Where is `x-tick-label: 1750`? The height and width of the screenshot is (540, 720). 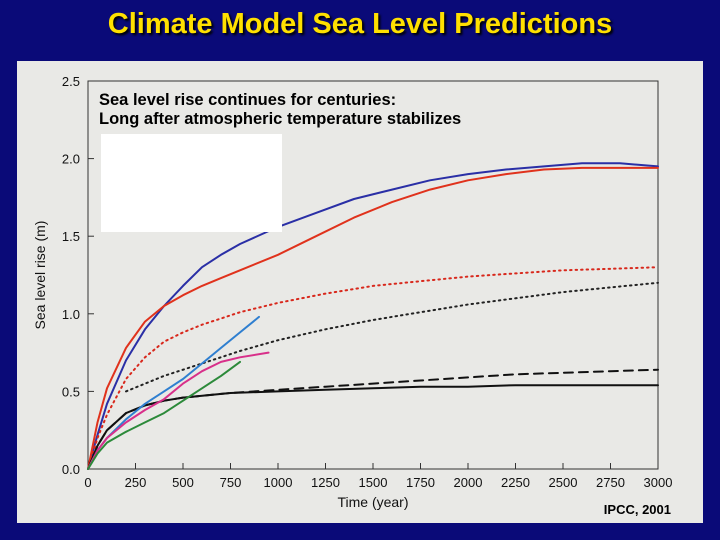
x-tick-label: 1750 is located at coordinates (420, 482).